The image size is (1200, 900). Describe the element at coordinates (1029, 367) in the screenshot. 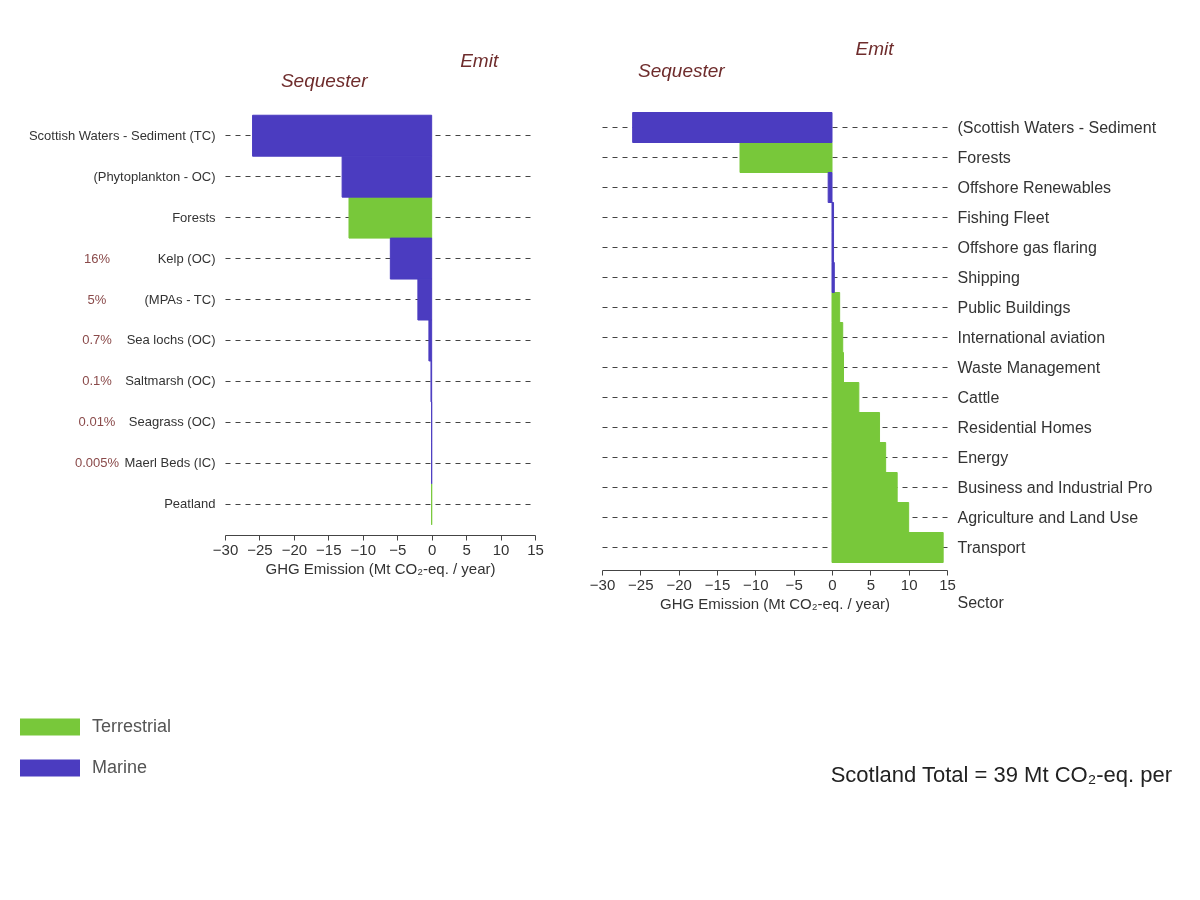

I see `y-tick-label: Waste Management` at that location.